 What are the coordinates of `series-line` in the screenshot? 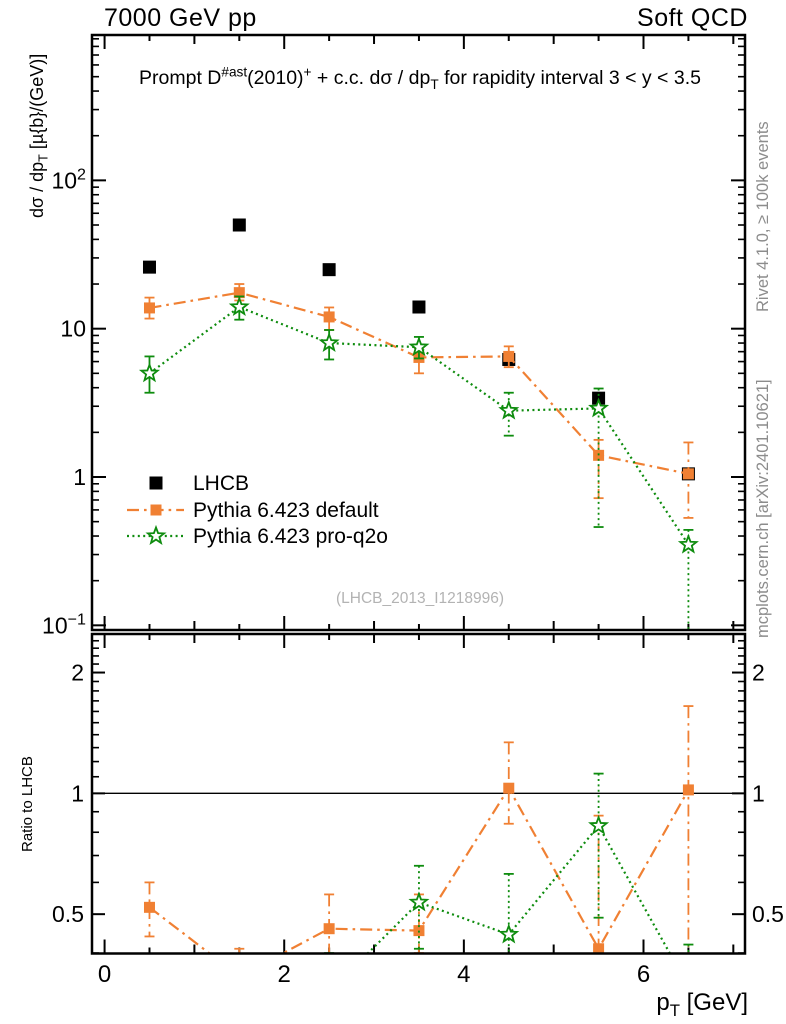 It's located at (419, 383).